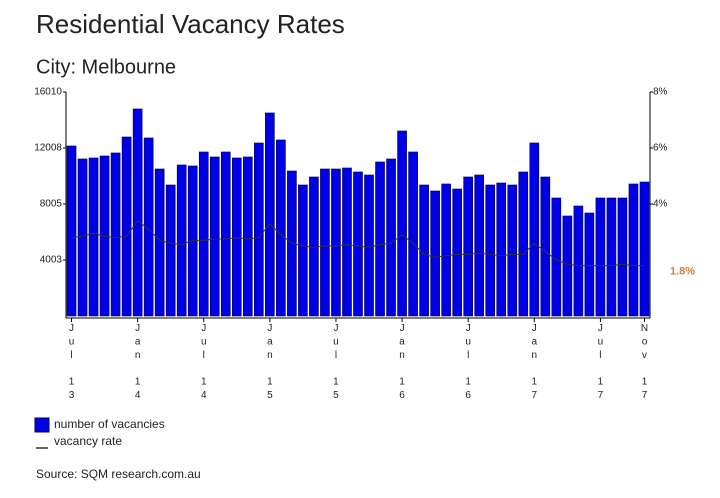  What do you see at coordinates (109, 424) in the screenshot?
I see `legend-label: number of vacancies` at bounding box center [109, 424].